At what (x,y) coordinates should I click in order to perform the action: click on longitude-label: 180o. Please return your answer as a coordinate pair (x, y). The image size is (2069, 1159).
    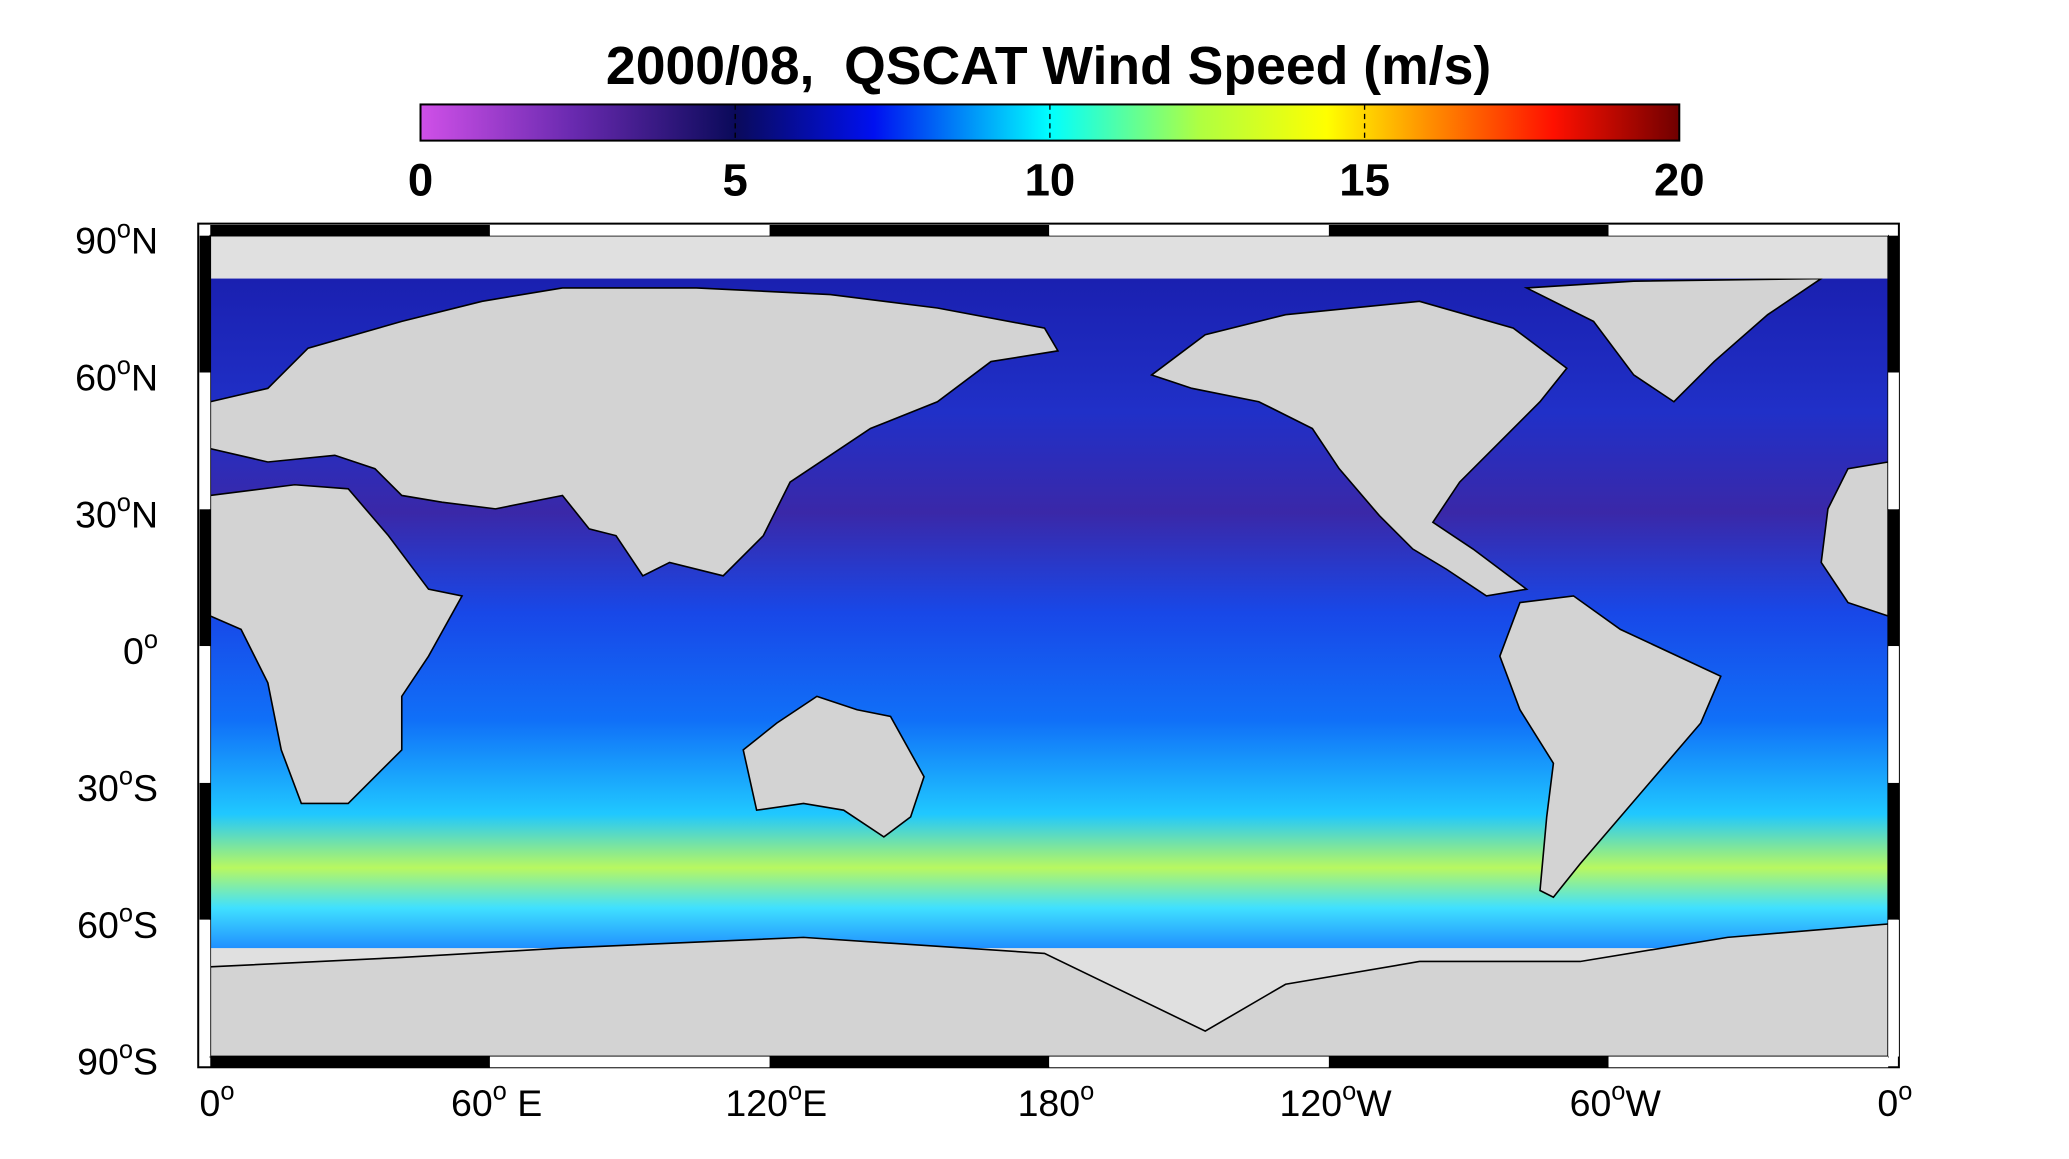
    Looking at the image, I should click on (1056, 1100).